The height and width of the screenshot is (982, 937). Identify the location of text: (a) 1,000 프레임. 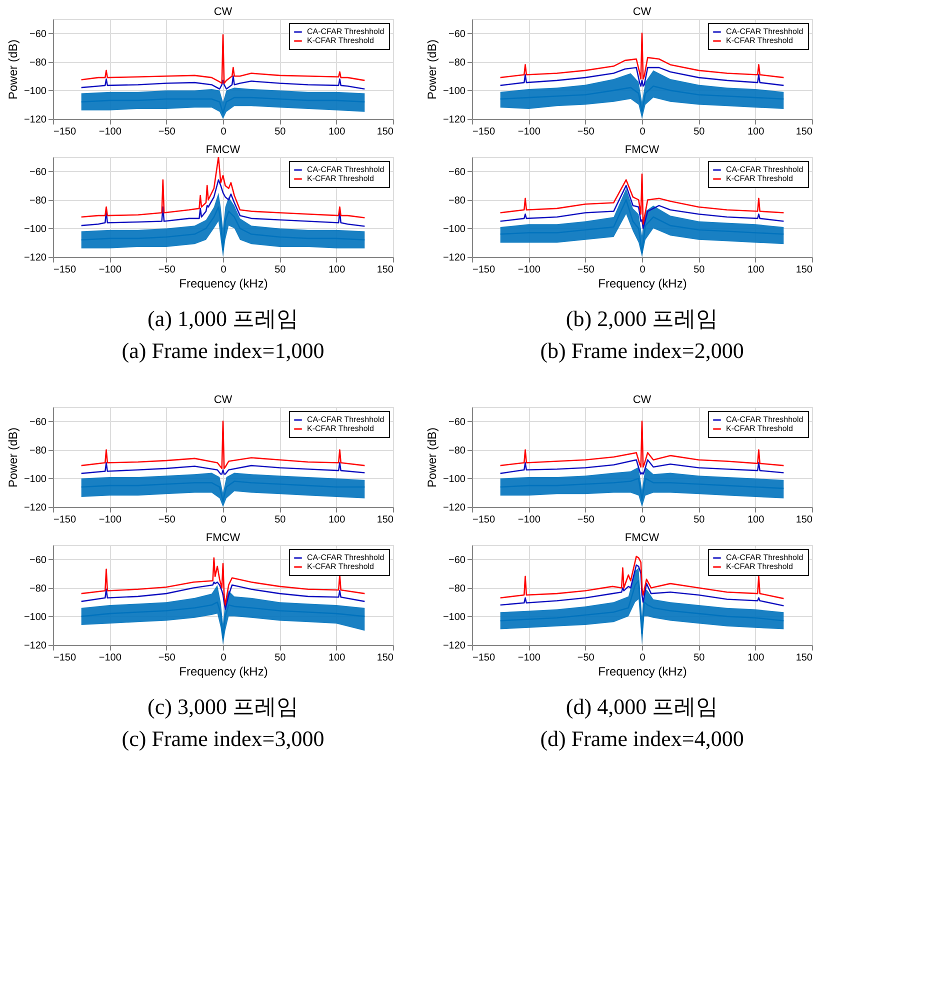
(223, 318).